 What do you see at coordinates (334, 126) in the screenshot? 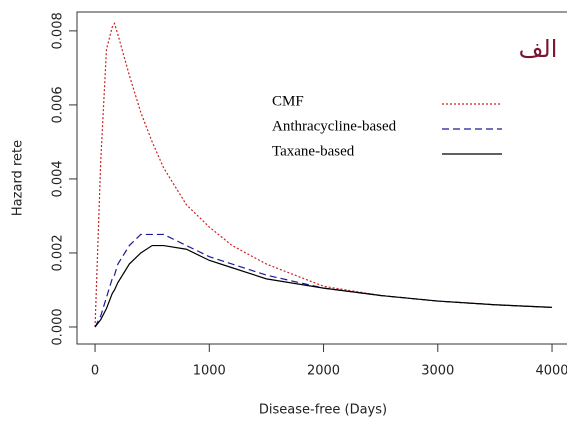
I see `legend-label: Anthracycline-based` at bounding box center [334, 126].